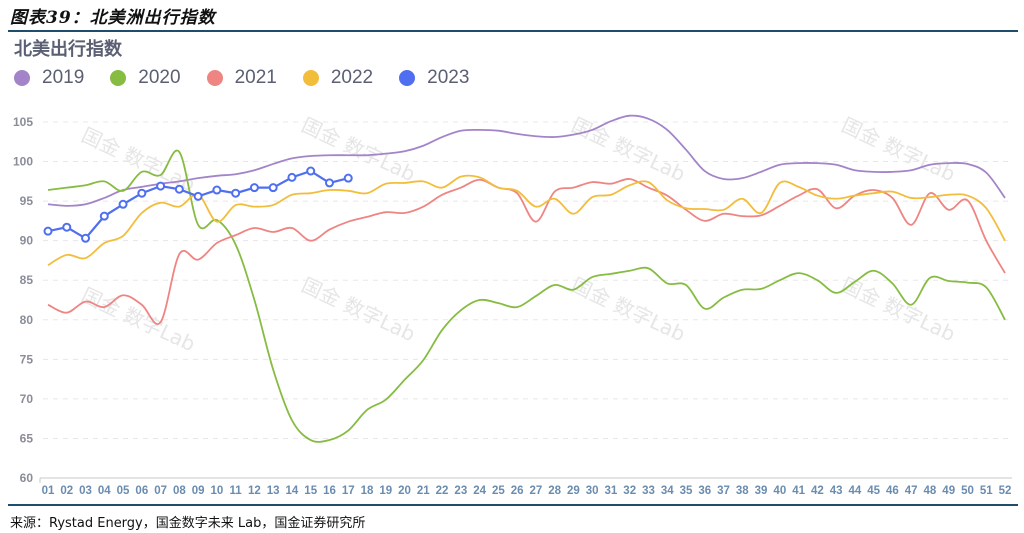 The width and height of the screenshot is (1024, 533). What do you see at coordinates (779, 491) in the screenshot?
I see `x-tick-label: 40` at bounding box center [779, 491].